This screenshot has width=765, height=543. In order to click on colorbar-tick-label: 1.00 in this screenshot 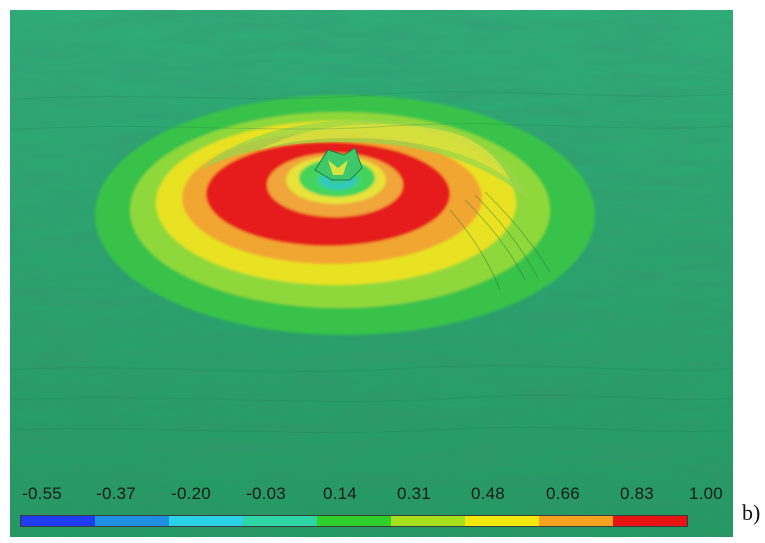, I will do `click(706, 493)`.